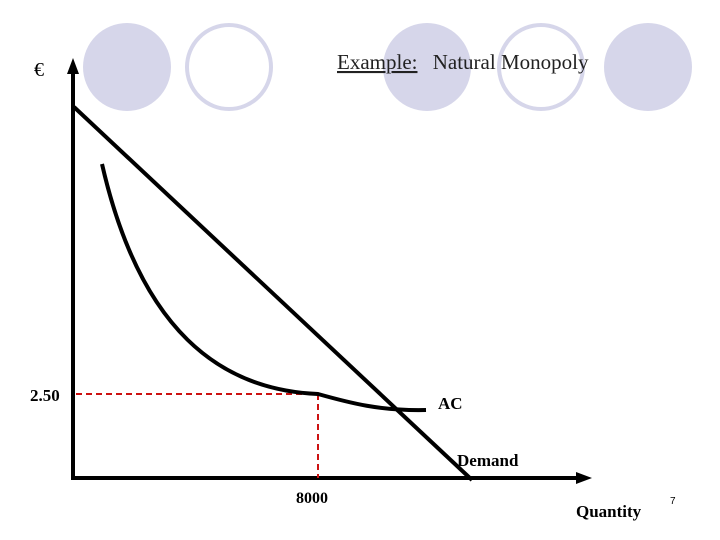 The width and height of the screenshot is (720, 540). Describe the element at coordinates (39, 70) in the screenshot. I see `y-axis-label: €` at that location.